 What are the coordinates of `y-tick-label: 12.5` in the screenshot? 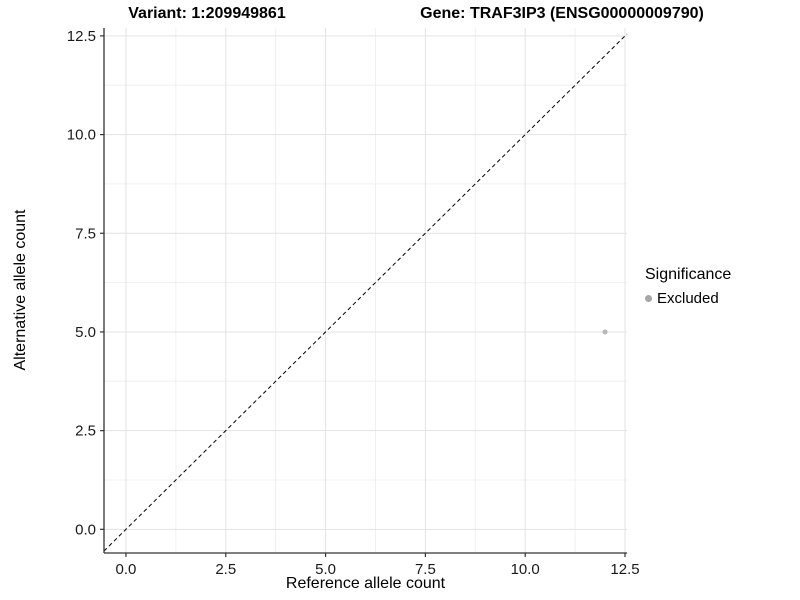 It's located at (81, 36).